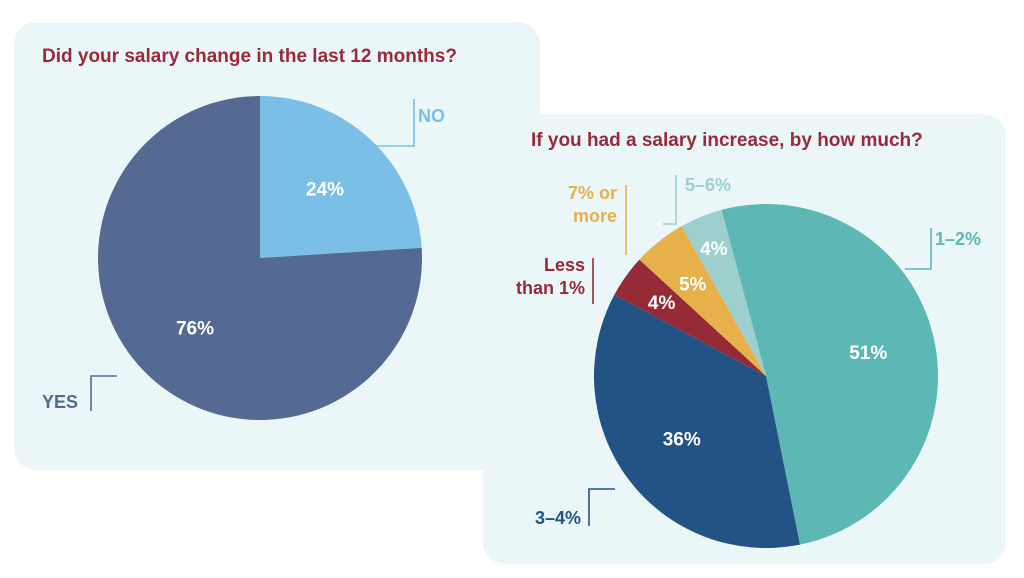  What do you see at coordinates (195, 328) in the screenshot?
I see `slice-value-label: 76%` at bounding box center [195, 328].